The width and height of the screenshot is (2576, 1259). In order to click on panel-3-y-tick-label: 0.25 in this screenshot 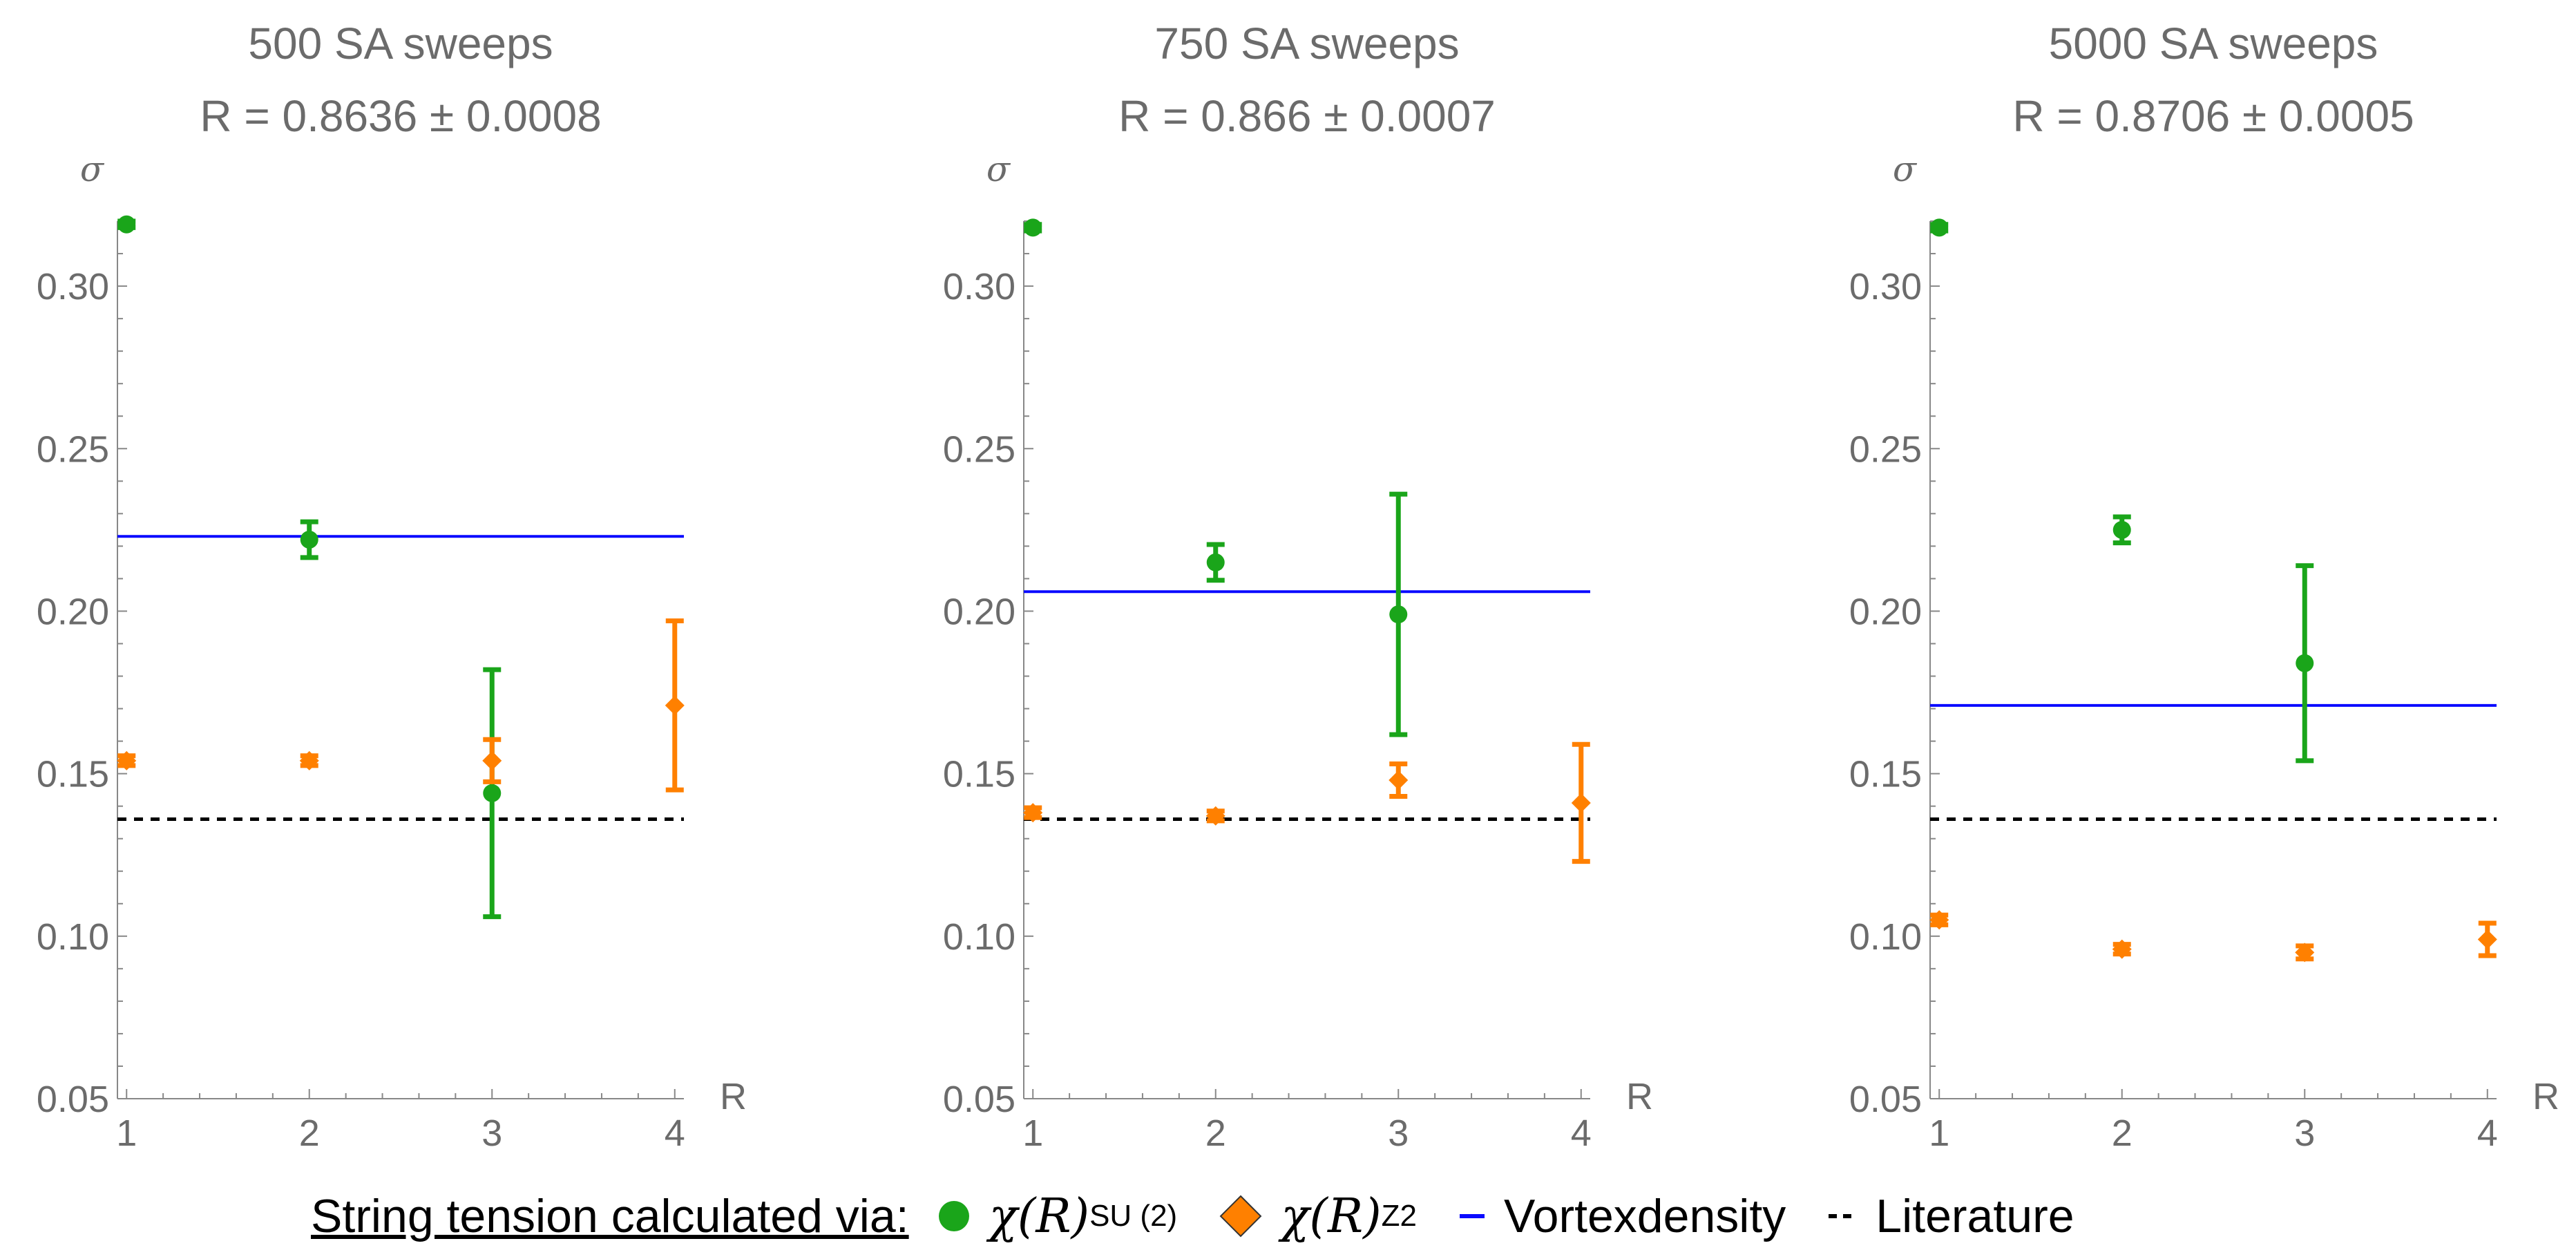, I will do `click(1885, 449)`.